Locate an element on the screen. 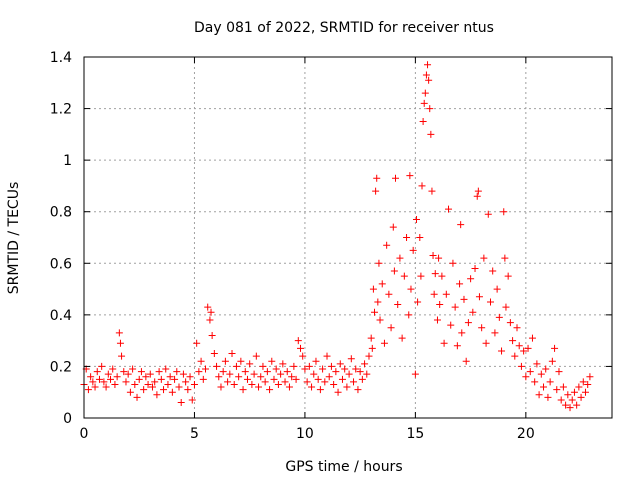  y-tick-label: 0 is located at coordinates (67, 419).